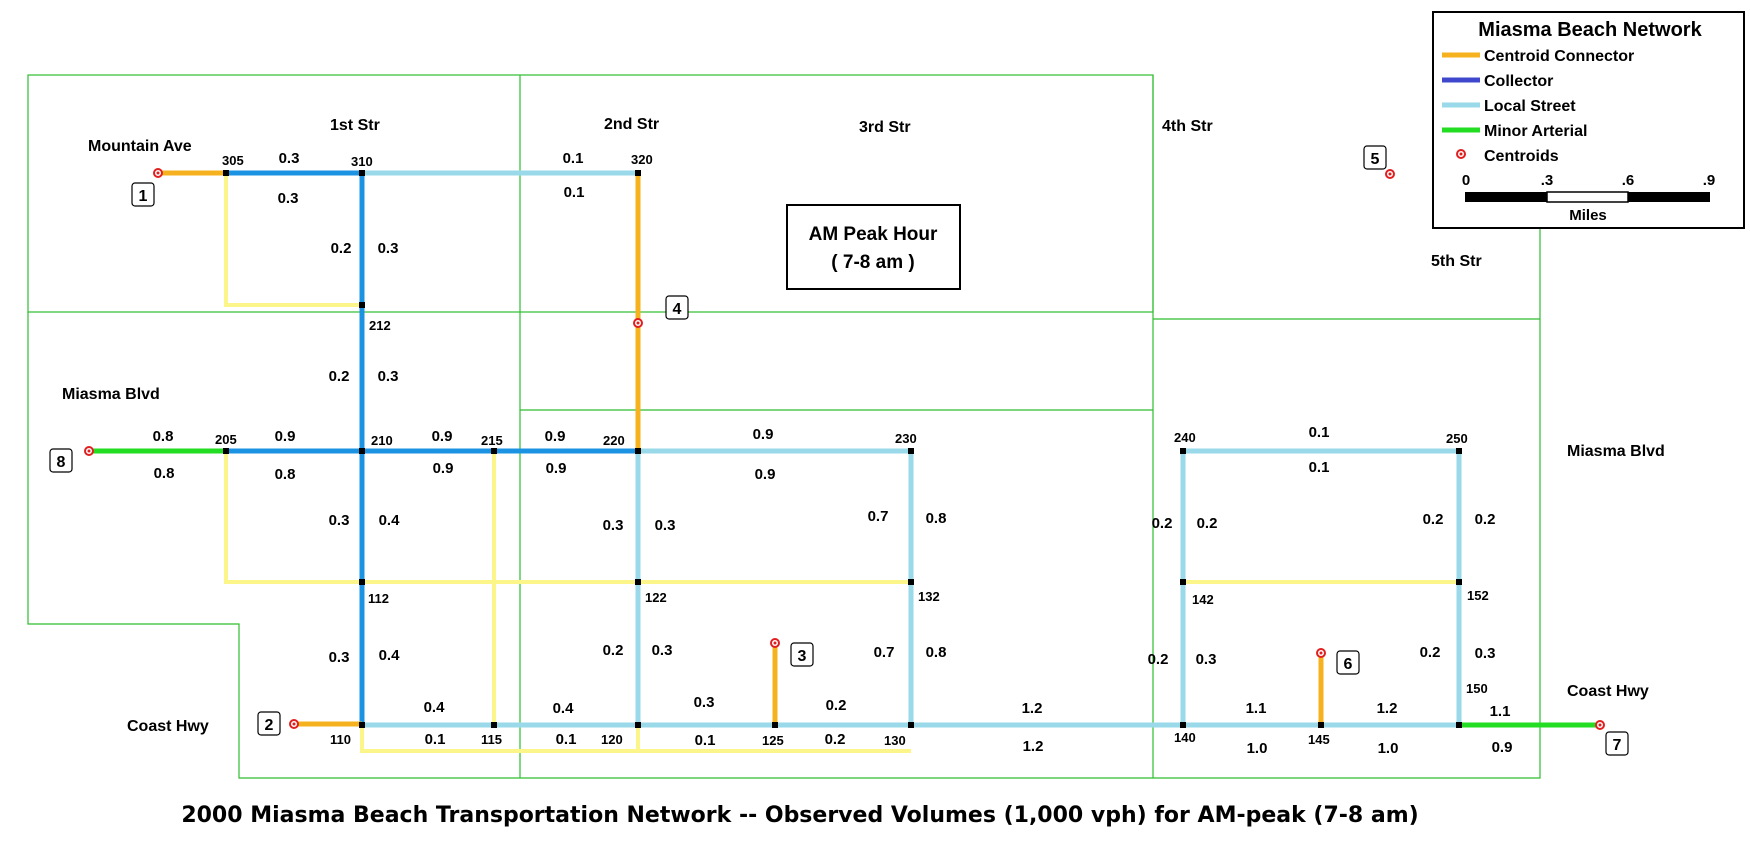 The height and width of the screenshot is (850, 1750). Describe the element at coordinates (677, 309) in the screenshot. I see `zone-number: 4` at that location.